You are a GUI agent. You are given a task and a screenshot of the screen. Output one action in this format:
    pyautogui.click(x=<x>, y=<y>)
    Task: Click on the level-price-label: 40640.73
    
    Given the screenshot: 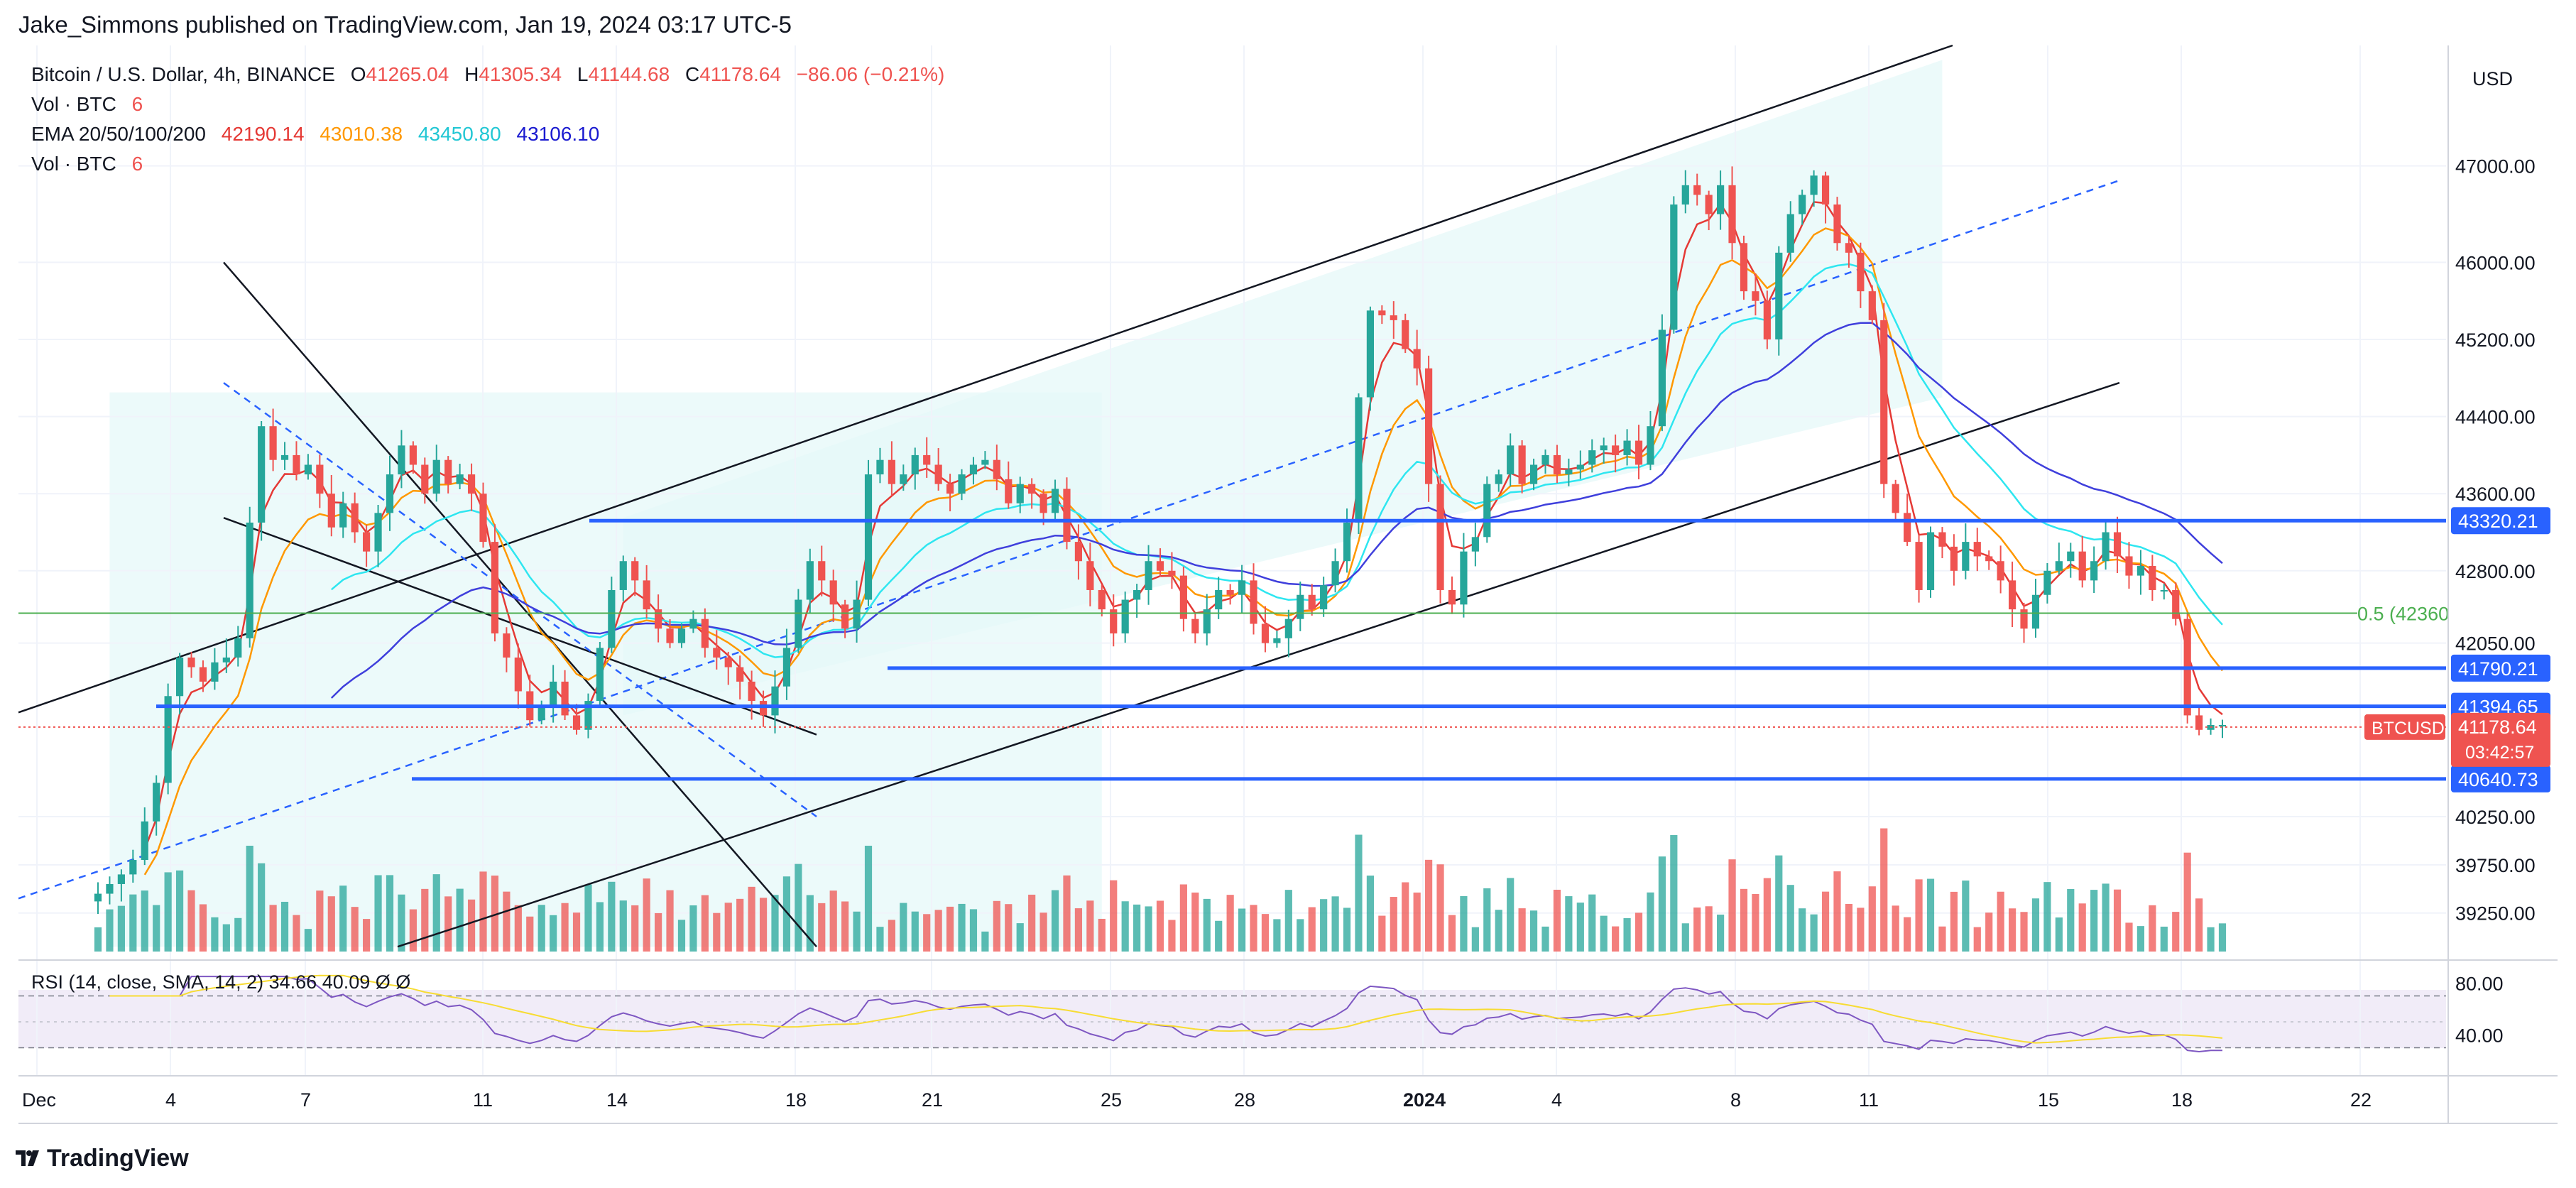 What is the action you would take?
    pyautogui.click(x=2498, y=779)
    